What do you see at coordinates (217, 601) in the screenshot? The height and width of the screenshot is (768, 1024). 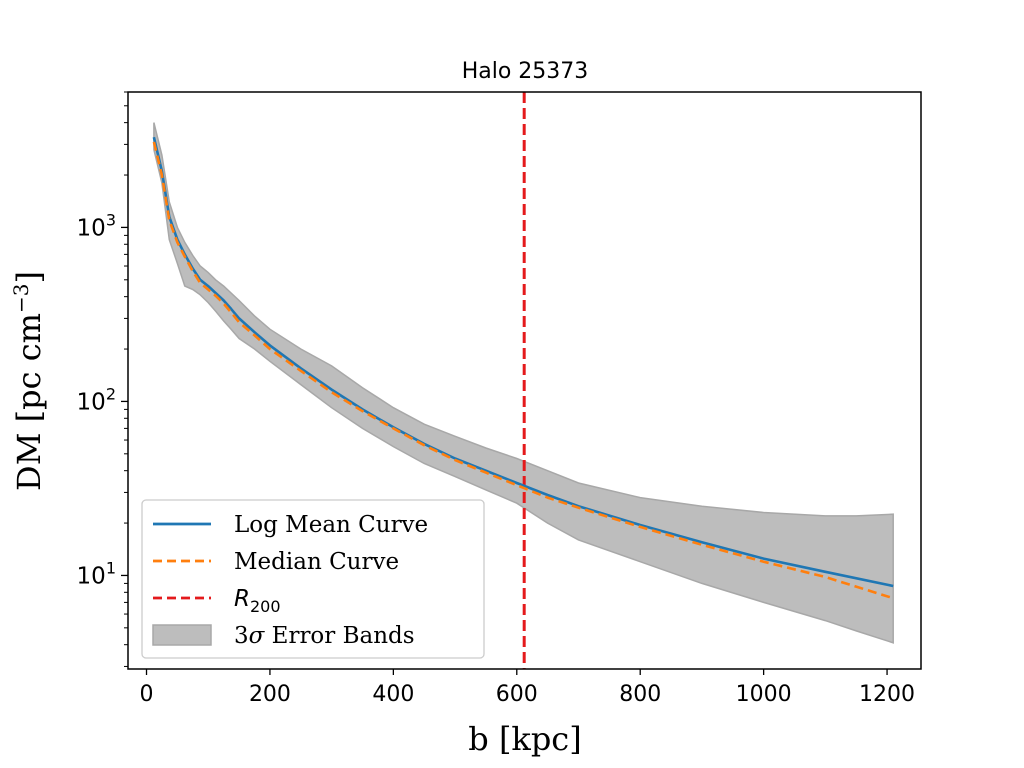 I see `legend-item: R200` at bounding box center [217, 601].